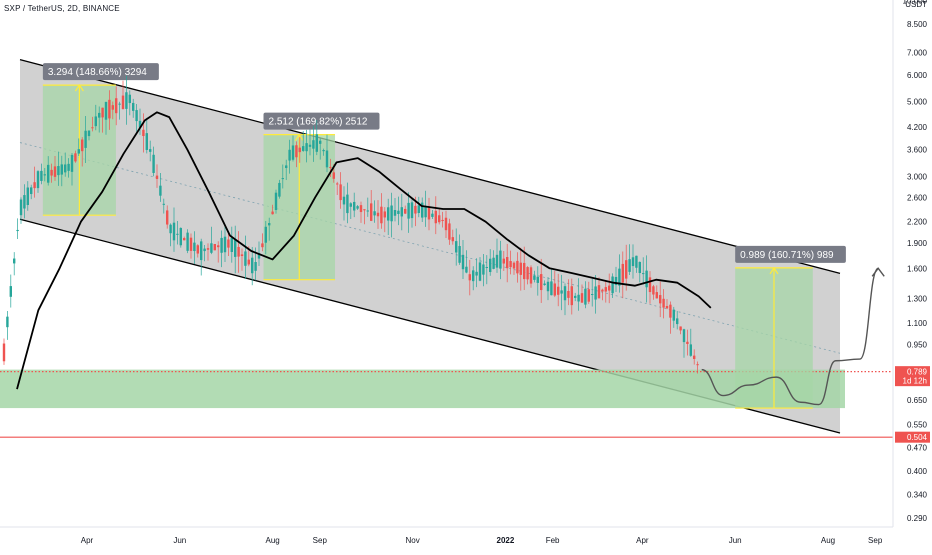  Describe the element at coordinates (912, 275) in the screenshot. I see `price-axis-bg` at that location.